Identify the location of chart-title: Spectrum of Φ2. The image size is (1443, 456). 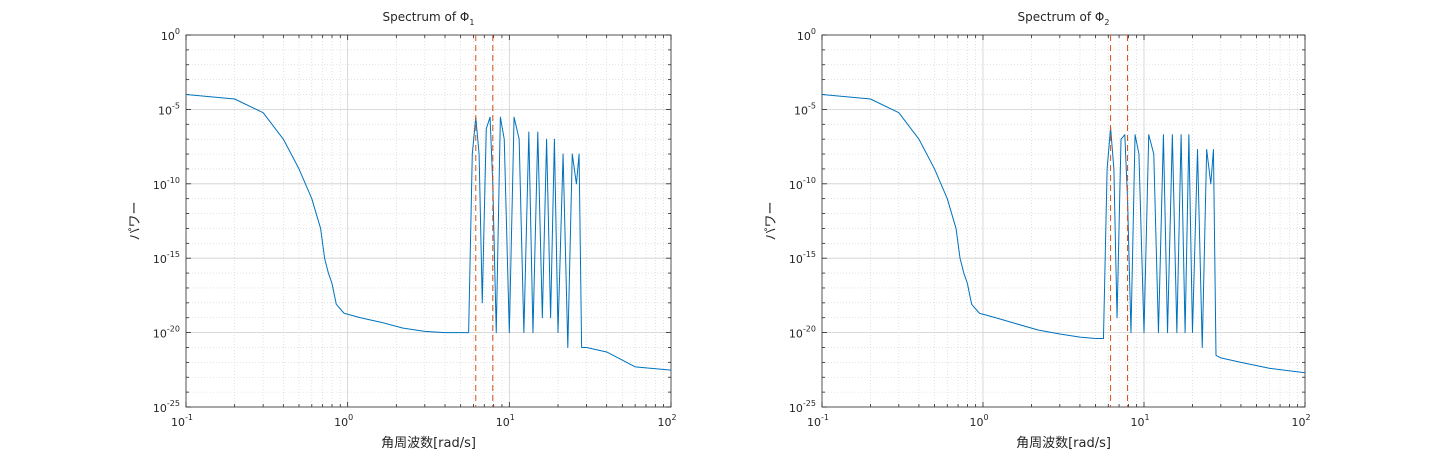
(1064, 18).